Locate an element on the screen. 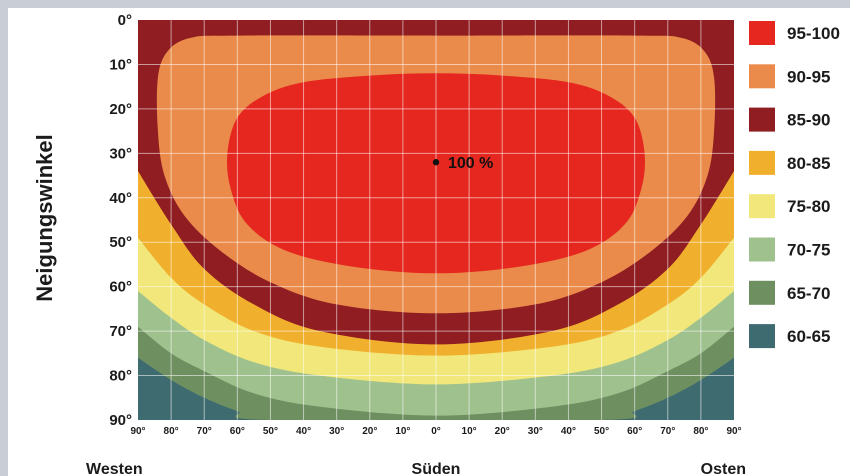 Image resolution: width=850 pixels, height=476 pixels. direction-label-osten: Osten is located at coordinates (723, 468).